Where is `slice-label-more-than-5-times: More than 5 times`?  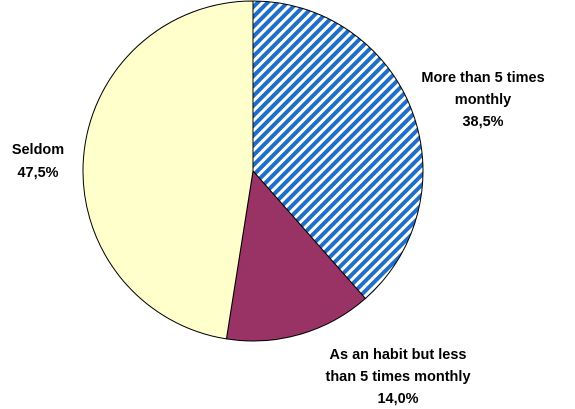 slice-label-more-than-5-times: More than 5 times is located at coordinates (482, 78).